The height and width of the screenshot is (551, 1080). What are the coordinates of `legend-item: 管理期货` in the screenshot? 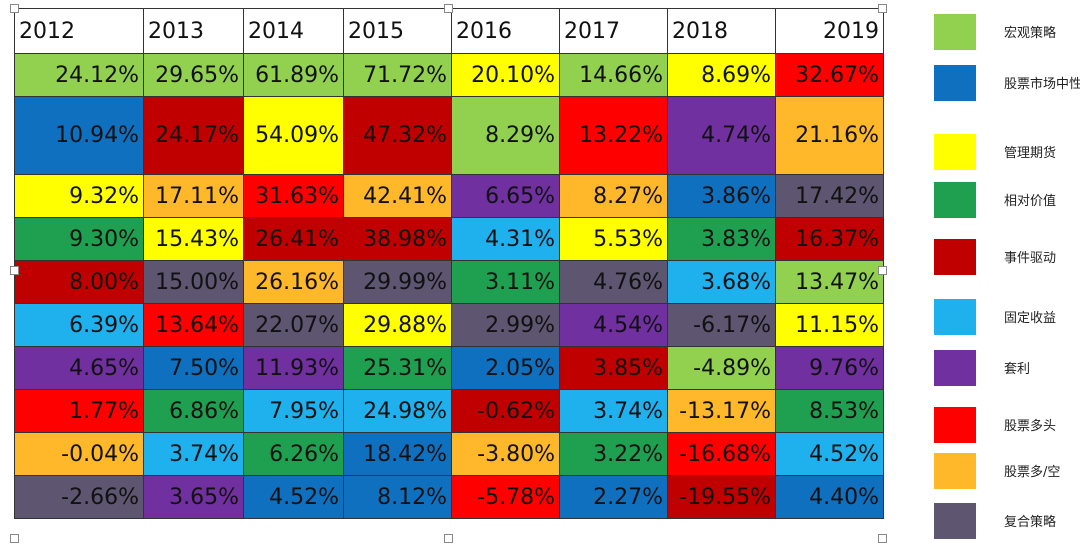 It's located at (1007, 152).